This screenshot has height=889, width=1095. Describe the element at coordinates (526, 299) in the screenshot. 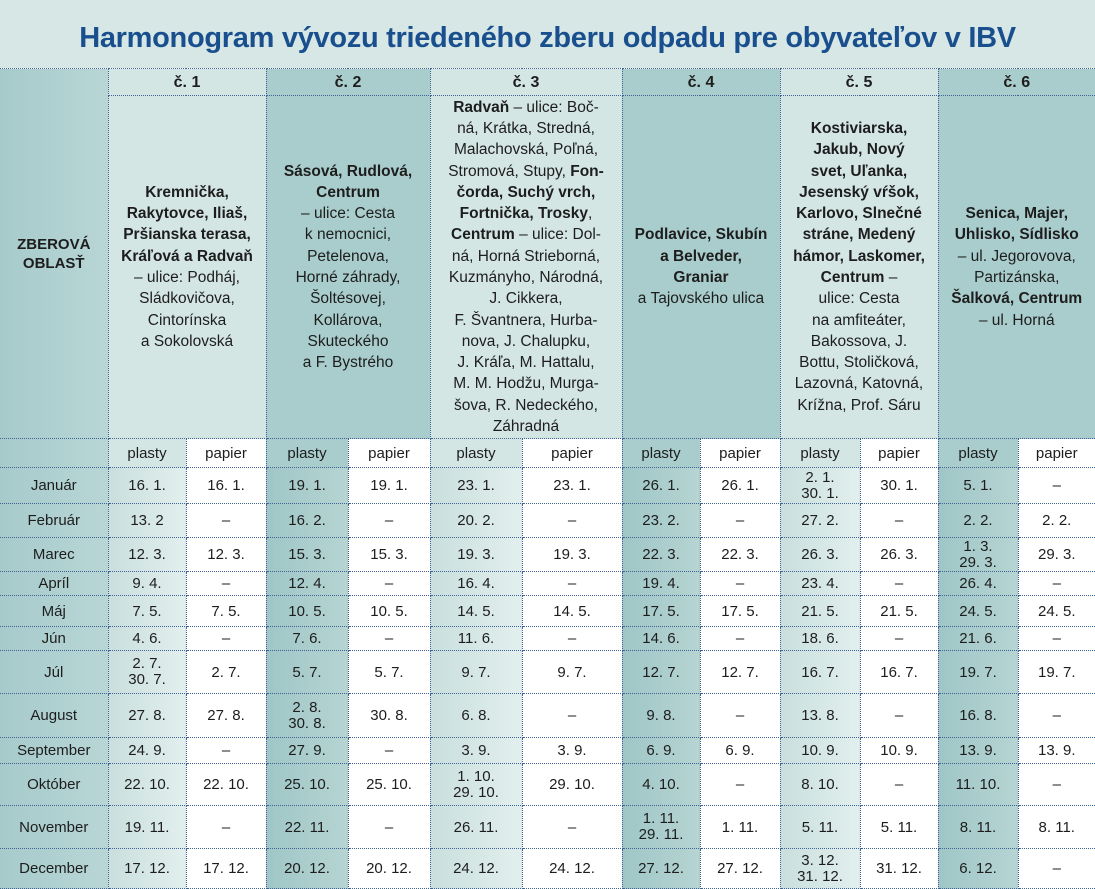

I see `area-text-segment: J. Cikkera,` at that location.